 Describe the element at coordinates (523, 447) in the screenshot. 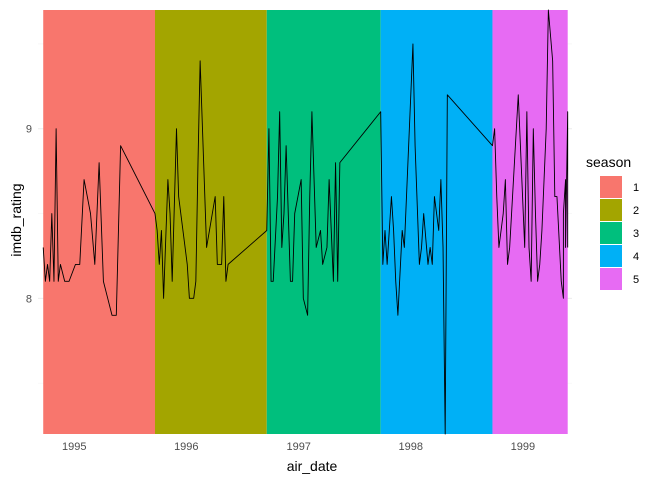

I see `x-tick-label: 1999` at that location.